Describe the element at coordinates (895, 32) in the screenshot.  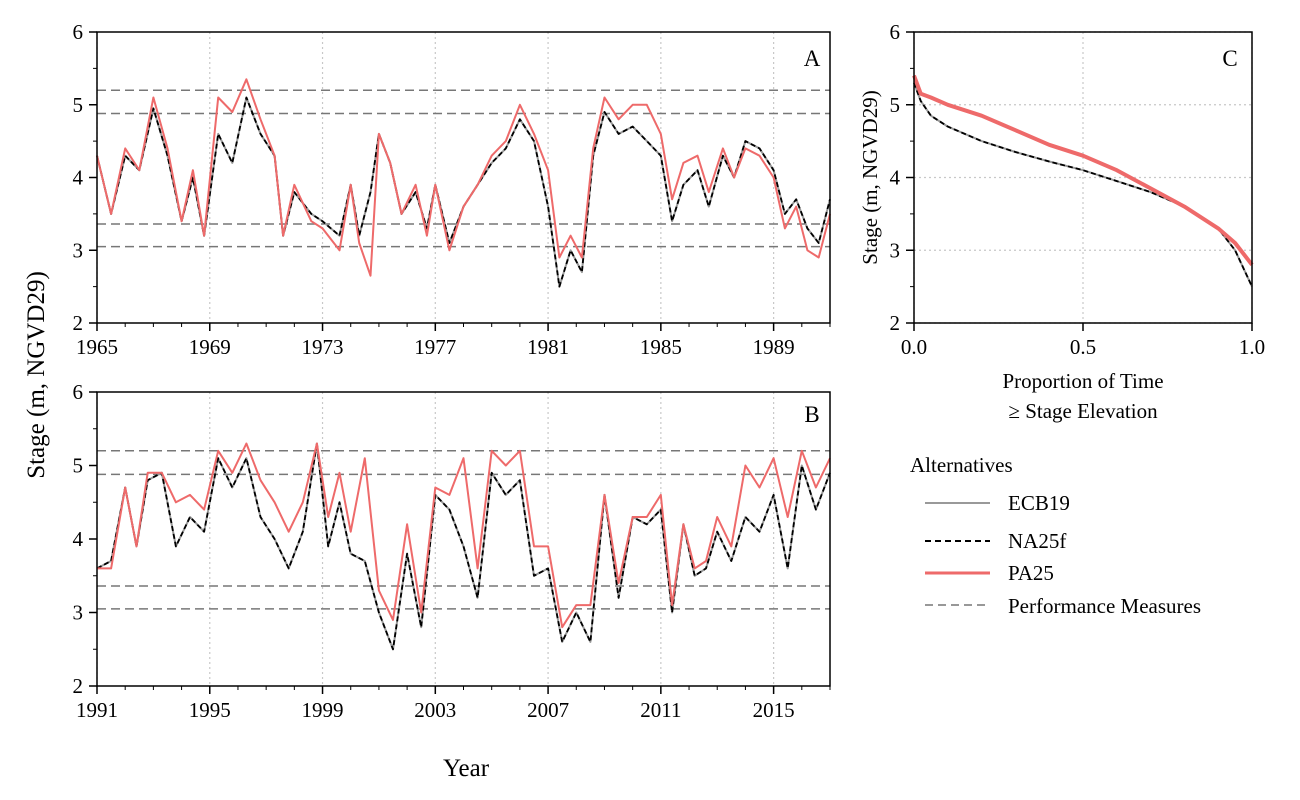
I see `panel-c-y-tick-label-4: 6` at that location.